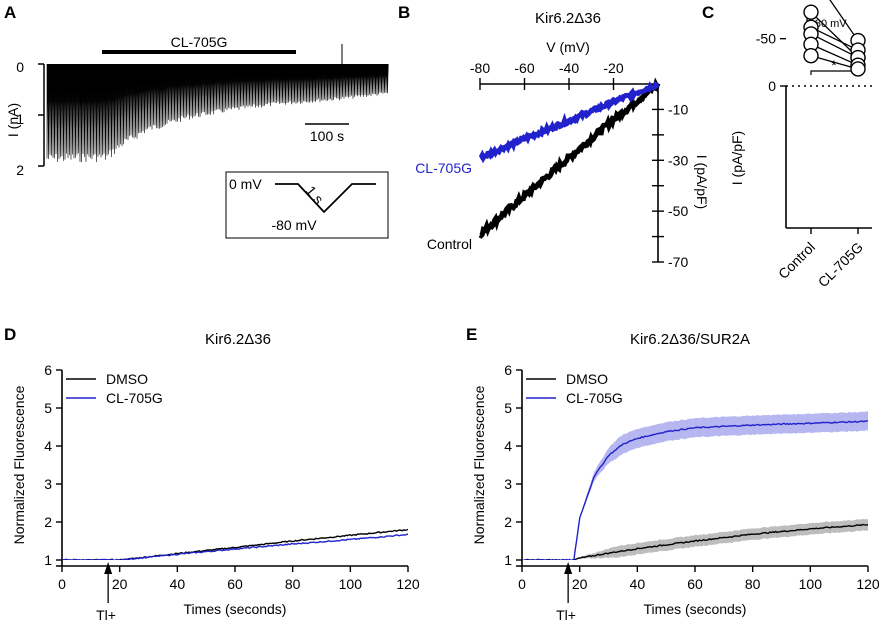 This screenshot has height=630, width=886. What do you see at coordinates (41, 115) in the screenshot?
I see `panel-a-y-axis` at bounding box center [41, 115].